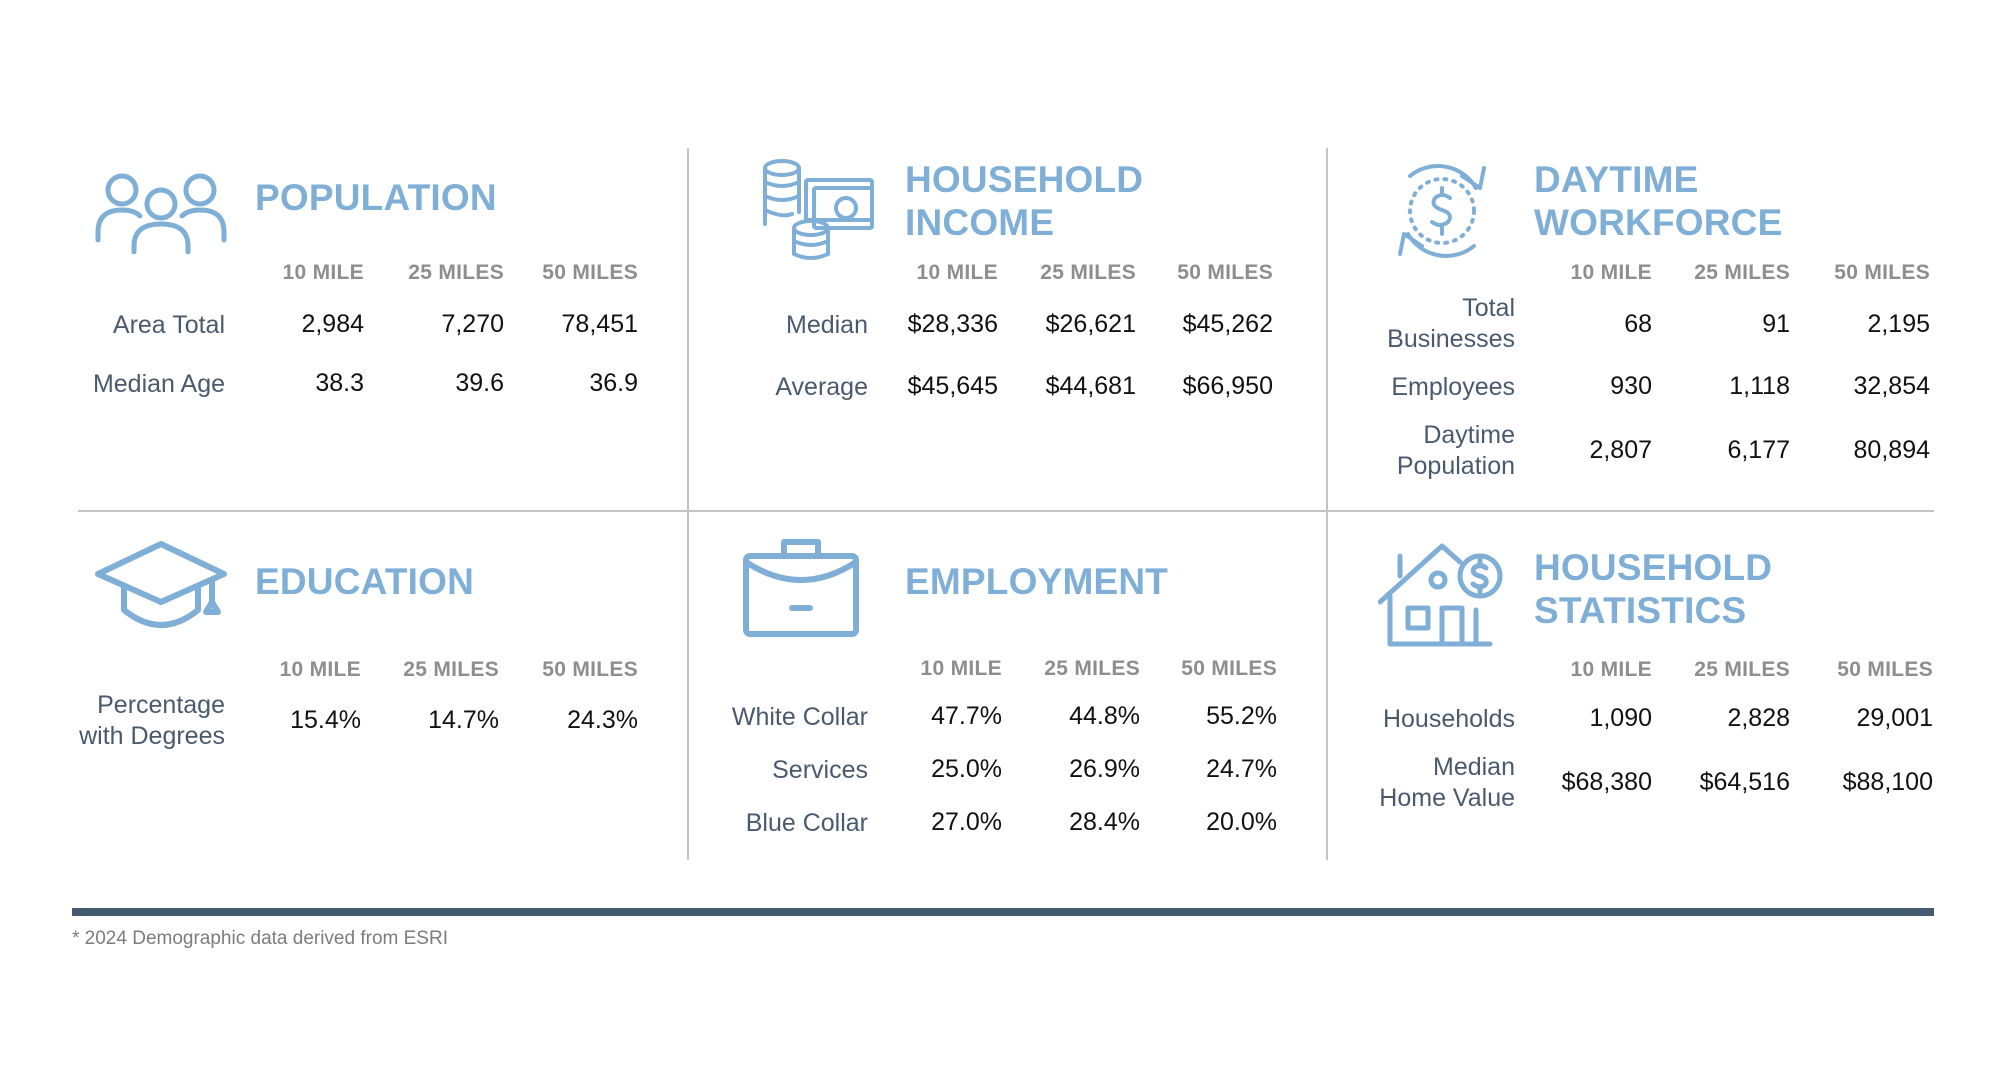 The height and width of the screenshot is (1080, 2000). Describe the element at coordinates (952, 386) in the screenshot. I see `value-average-income-10: $45,645` at that location.